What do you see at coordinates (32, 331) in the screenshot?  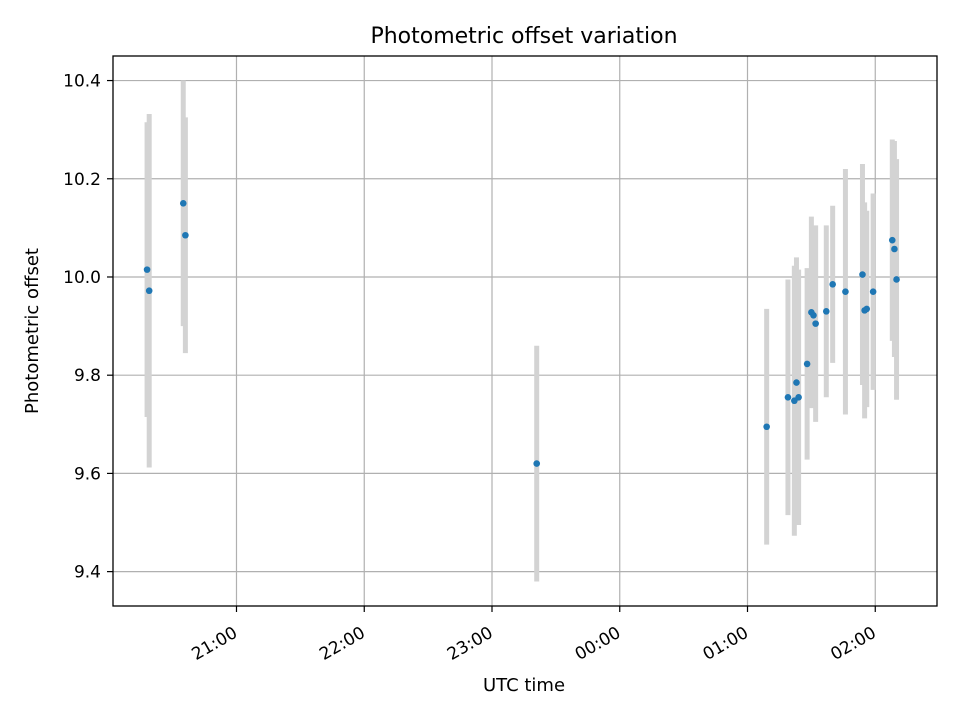 I see `y-axis-label: Photometric offset` at bounding box center [32, 331].